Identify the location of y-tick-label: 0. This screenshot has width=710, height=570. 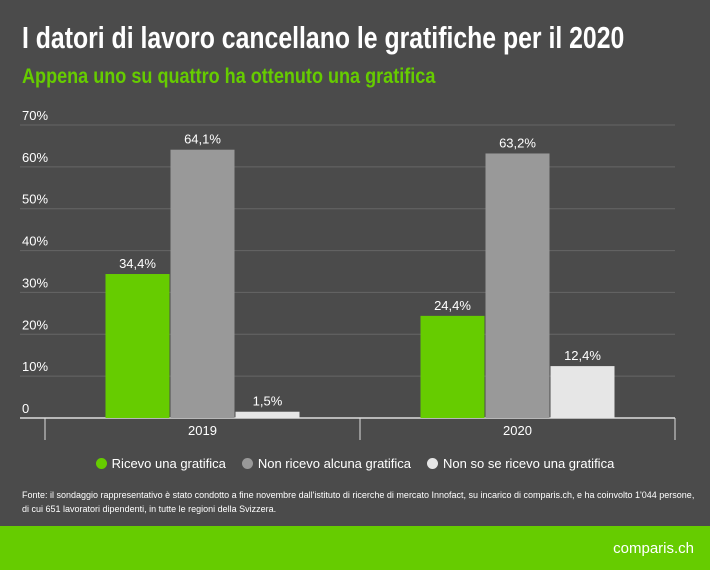
(25, 408).